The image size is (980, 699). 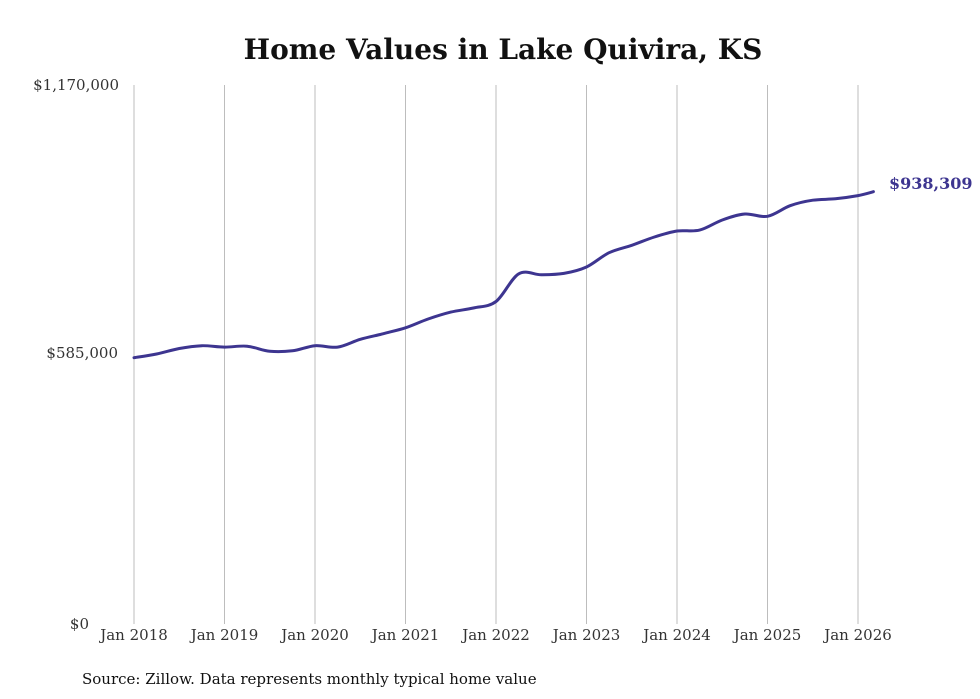 I want to click on x-tick-label-0: Jan 2018, so click(x=133, y=635).